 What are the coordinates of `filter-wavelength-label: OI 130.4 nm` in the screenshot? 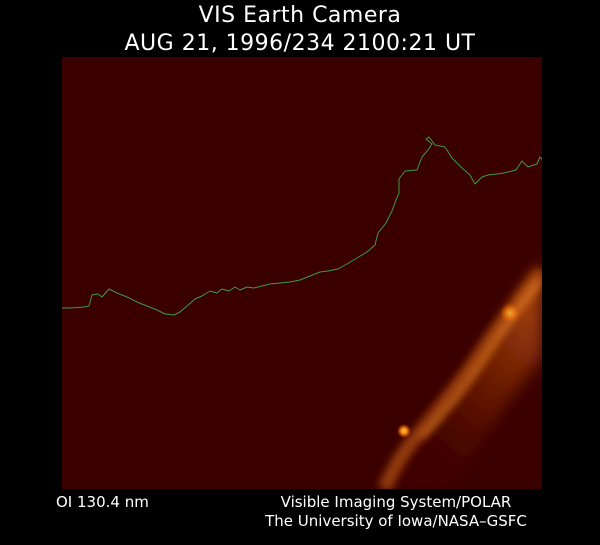 It's located at (102, 502).